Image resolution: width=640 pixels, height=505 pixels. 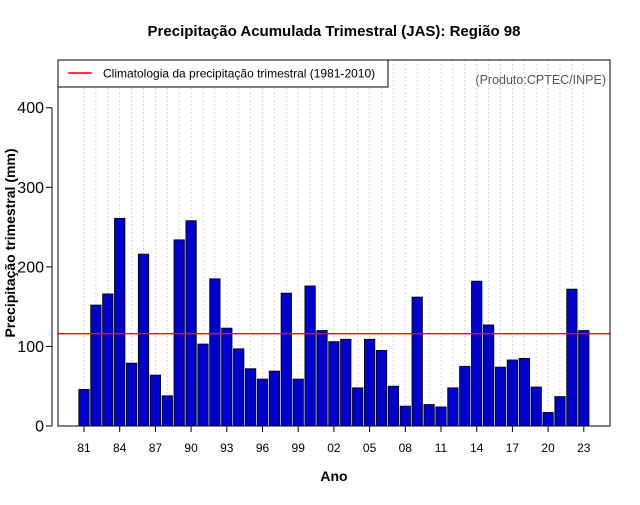 I want to click on bar-2018, so click(x=524, y=392).